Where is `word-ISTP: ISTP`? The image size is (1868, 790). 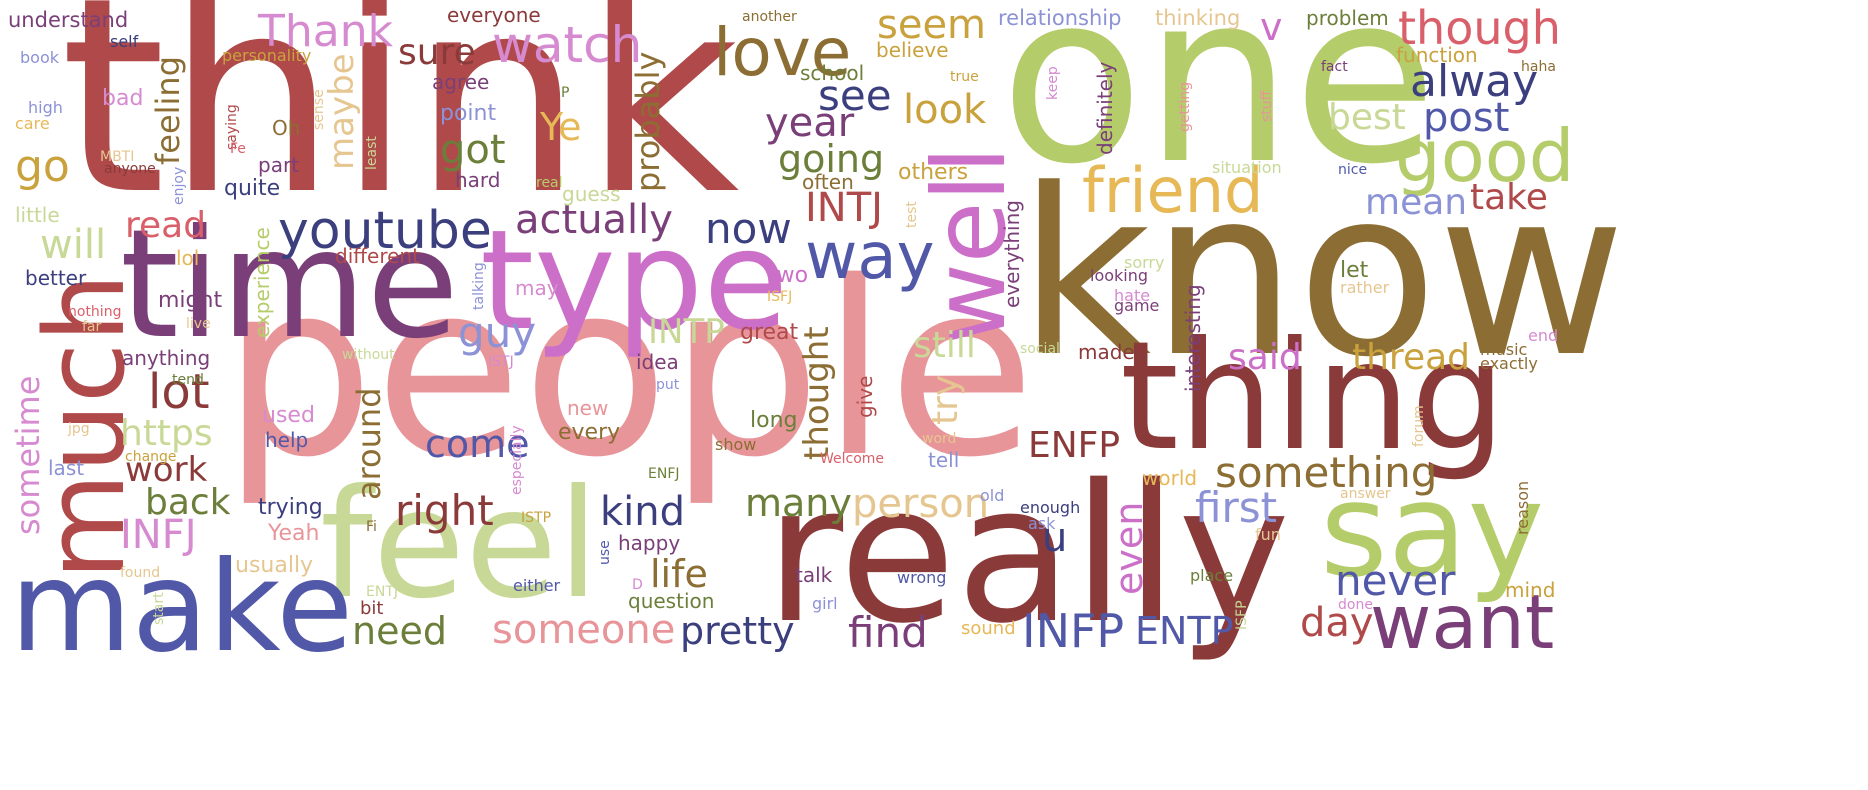
word-ISTP: ISTP is located at coordinates (536, 518).